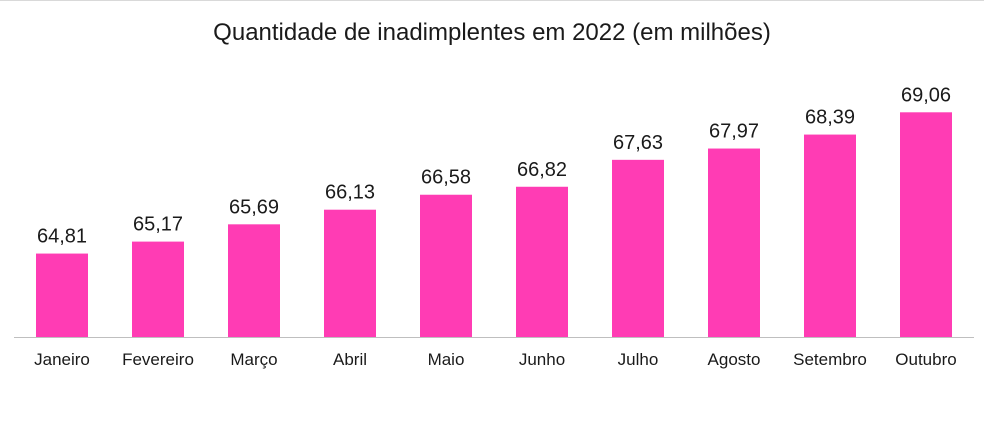 The width and height of the screenshot is (984, 438). I want to click on bar-junho, so click(542, 261).